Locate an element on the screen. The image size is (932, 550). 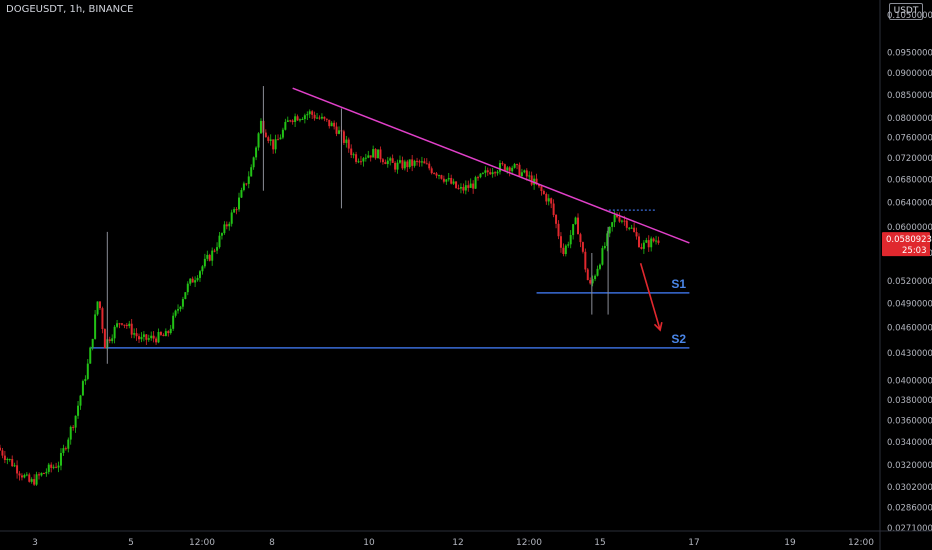
last-price: 0.0580923 is located at coordinates (909, 240).